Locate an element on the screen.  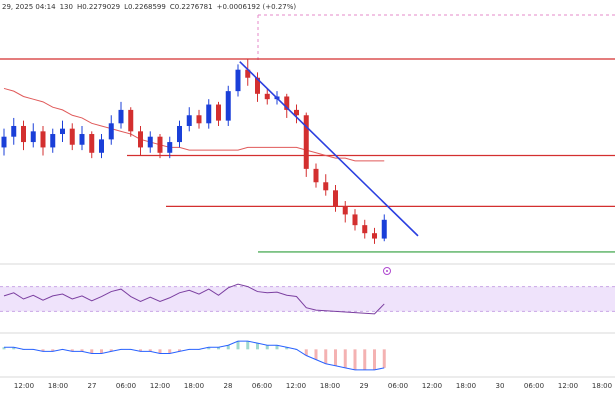
header-text: L0.2268599 is located at coordinates (145, 7).